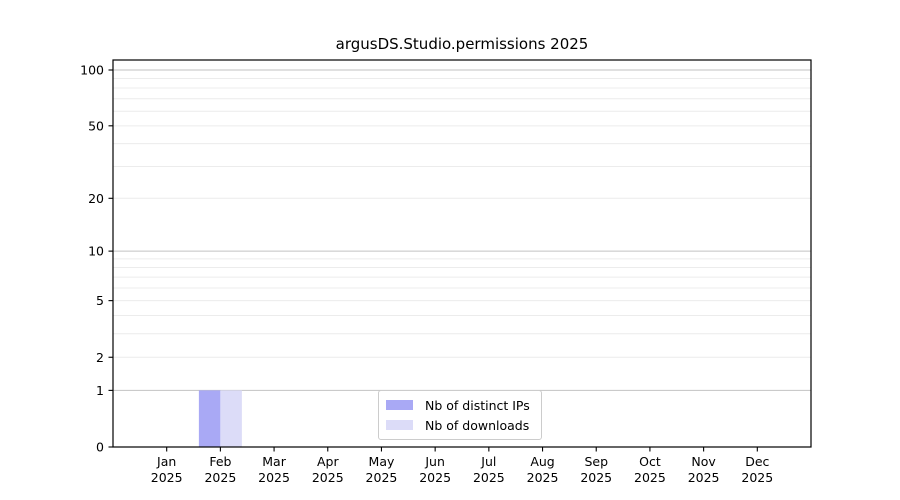 This screenshot has height=500, width=900. What do you see at coordinates (328, 469) in the screenshot?
I see `x-tick-label: Apr 2025` at bounding box center [328, 469].